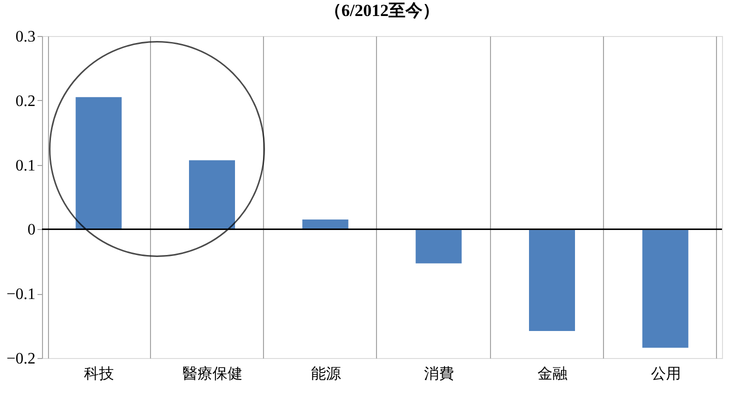  What do you see at coordinates (26, 165) in the screenshot?
I see `y-tick-label: 0.1` at bounding box center [26, 165].